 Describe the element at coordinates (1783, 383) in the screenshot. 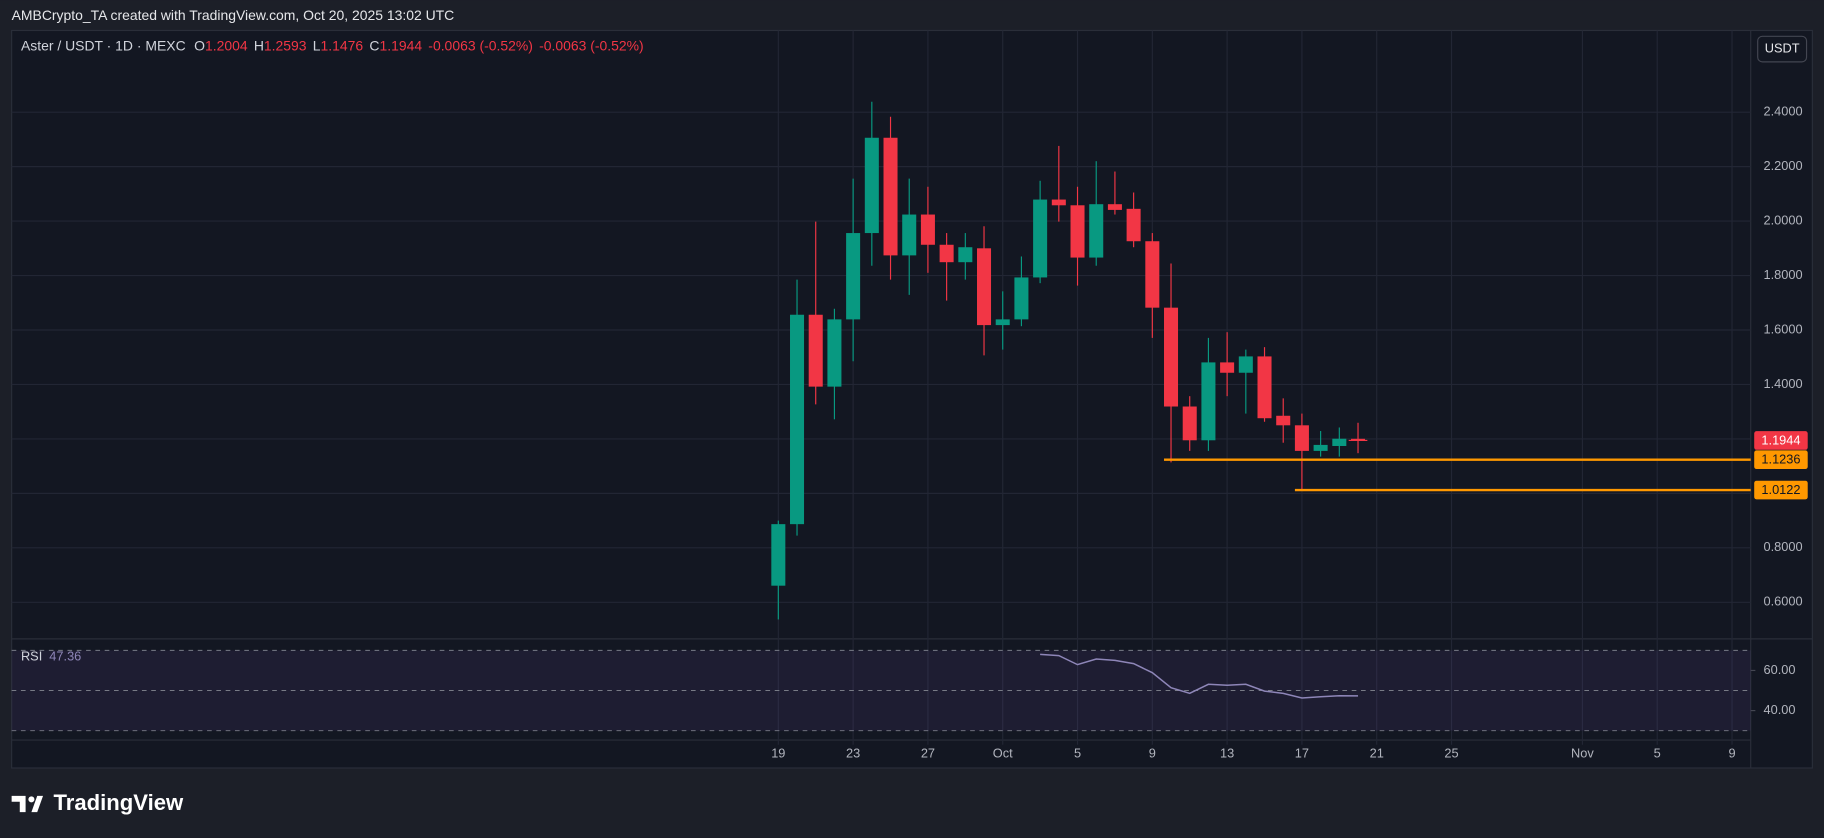

I see `y-tick-label: 1.4000` at that location.